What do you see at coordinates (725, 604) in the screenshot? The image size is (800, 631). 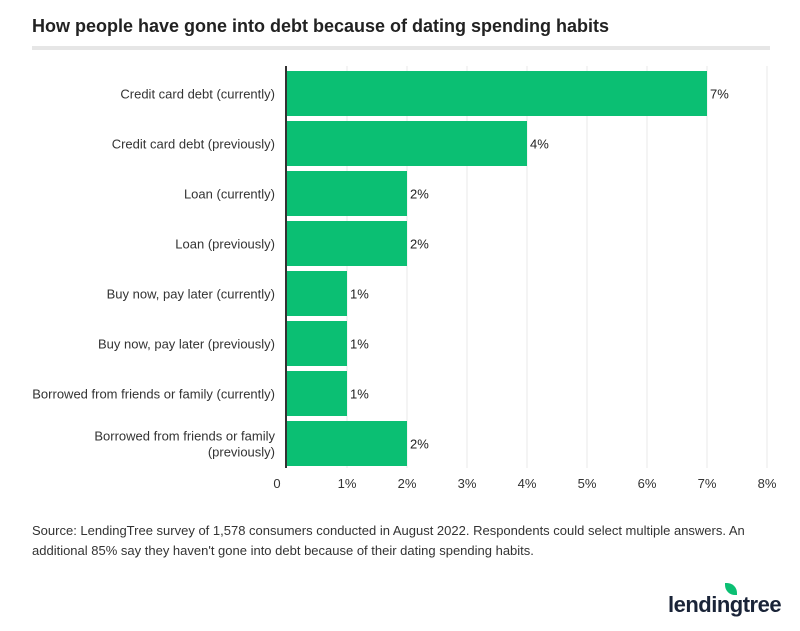 I see `logo-text: lendingtree` at bounding box center [725, 604].